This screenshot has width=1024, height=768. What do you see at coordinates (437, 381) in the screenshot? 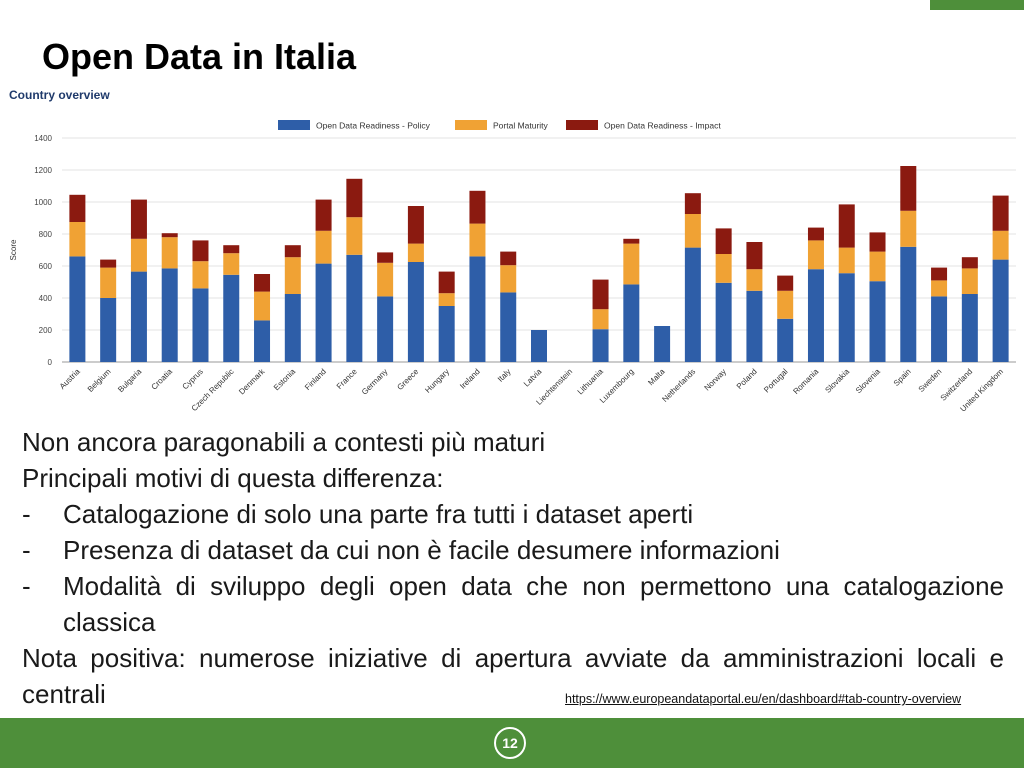
I see `x-tick-label: Hungary` at bounding box center [437, 381].